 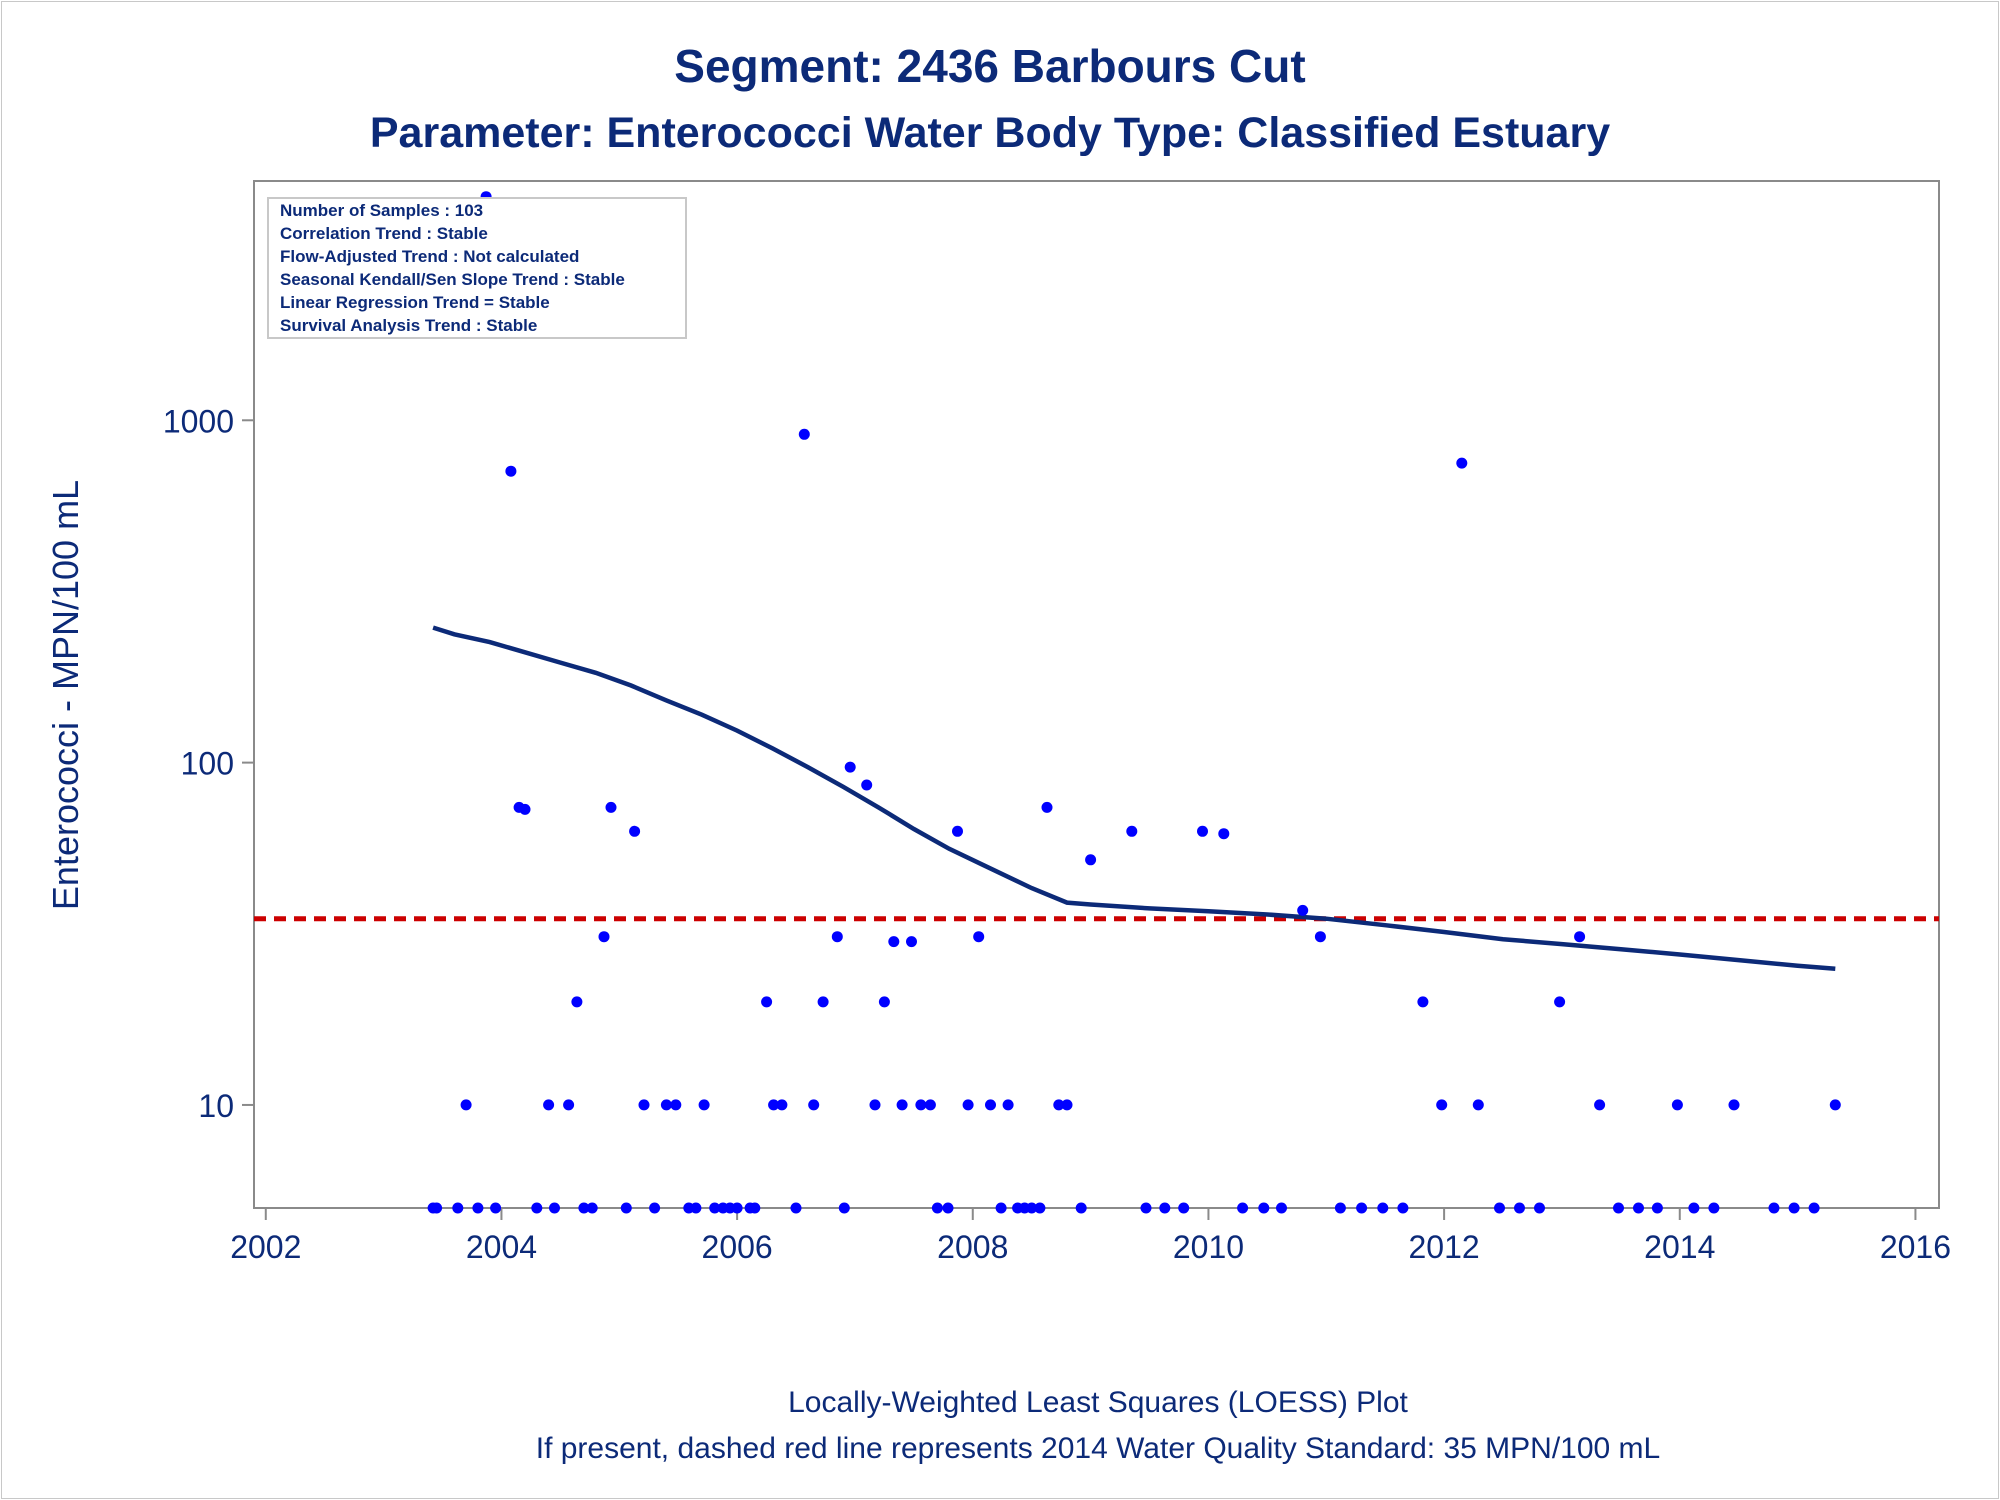 I want to click on stats-line: Flow-Adjusted Trend : Not calculated, so click(x=429, y=256).